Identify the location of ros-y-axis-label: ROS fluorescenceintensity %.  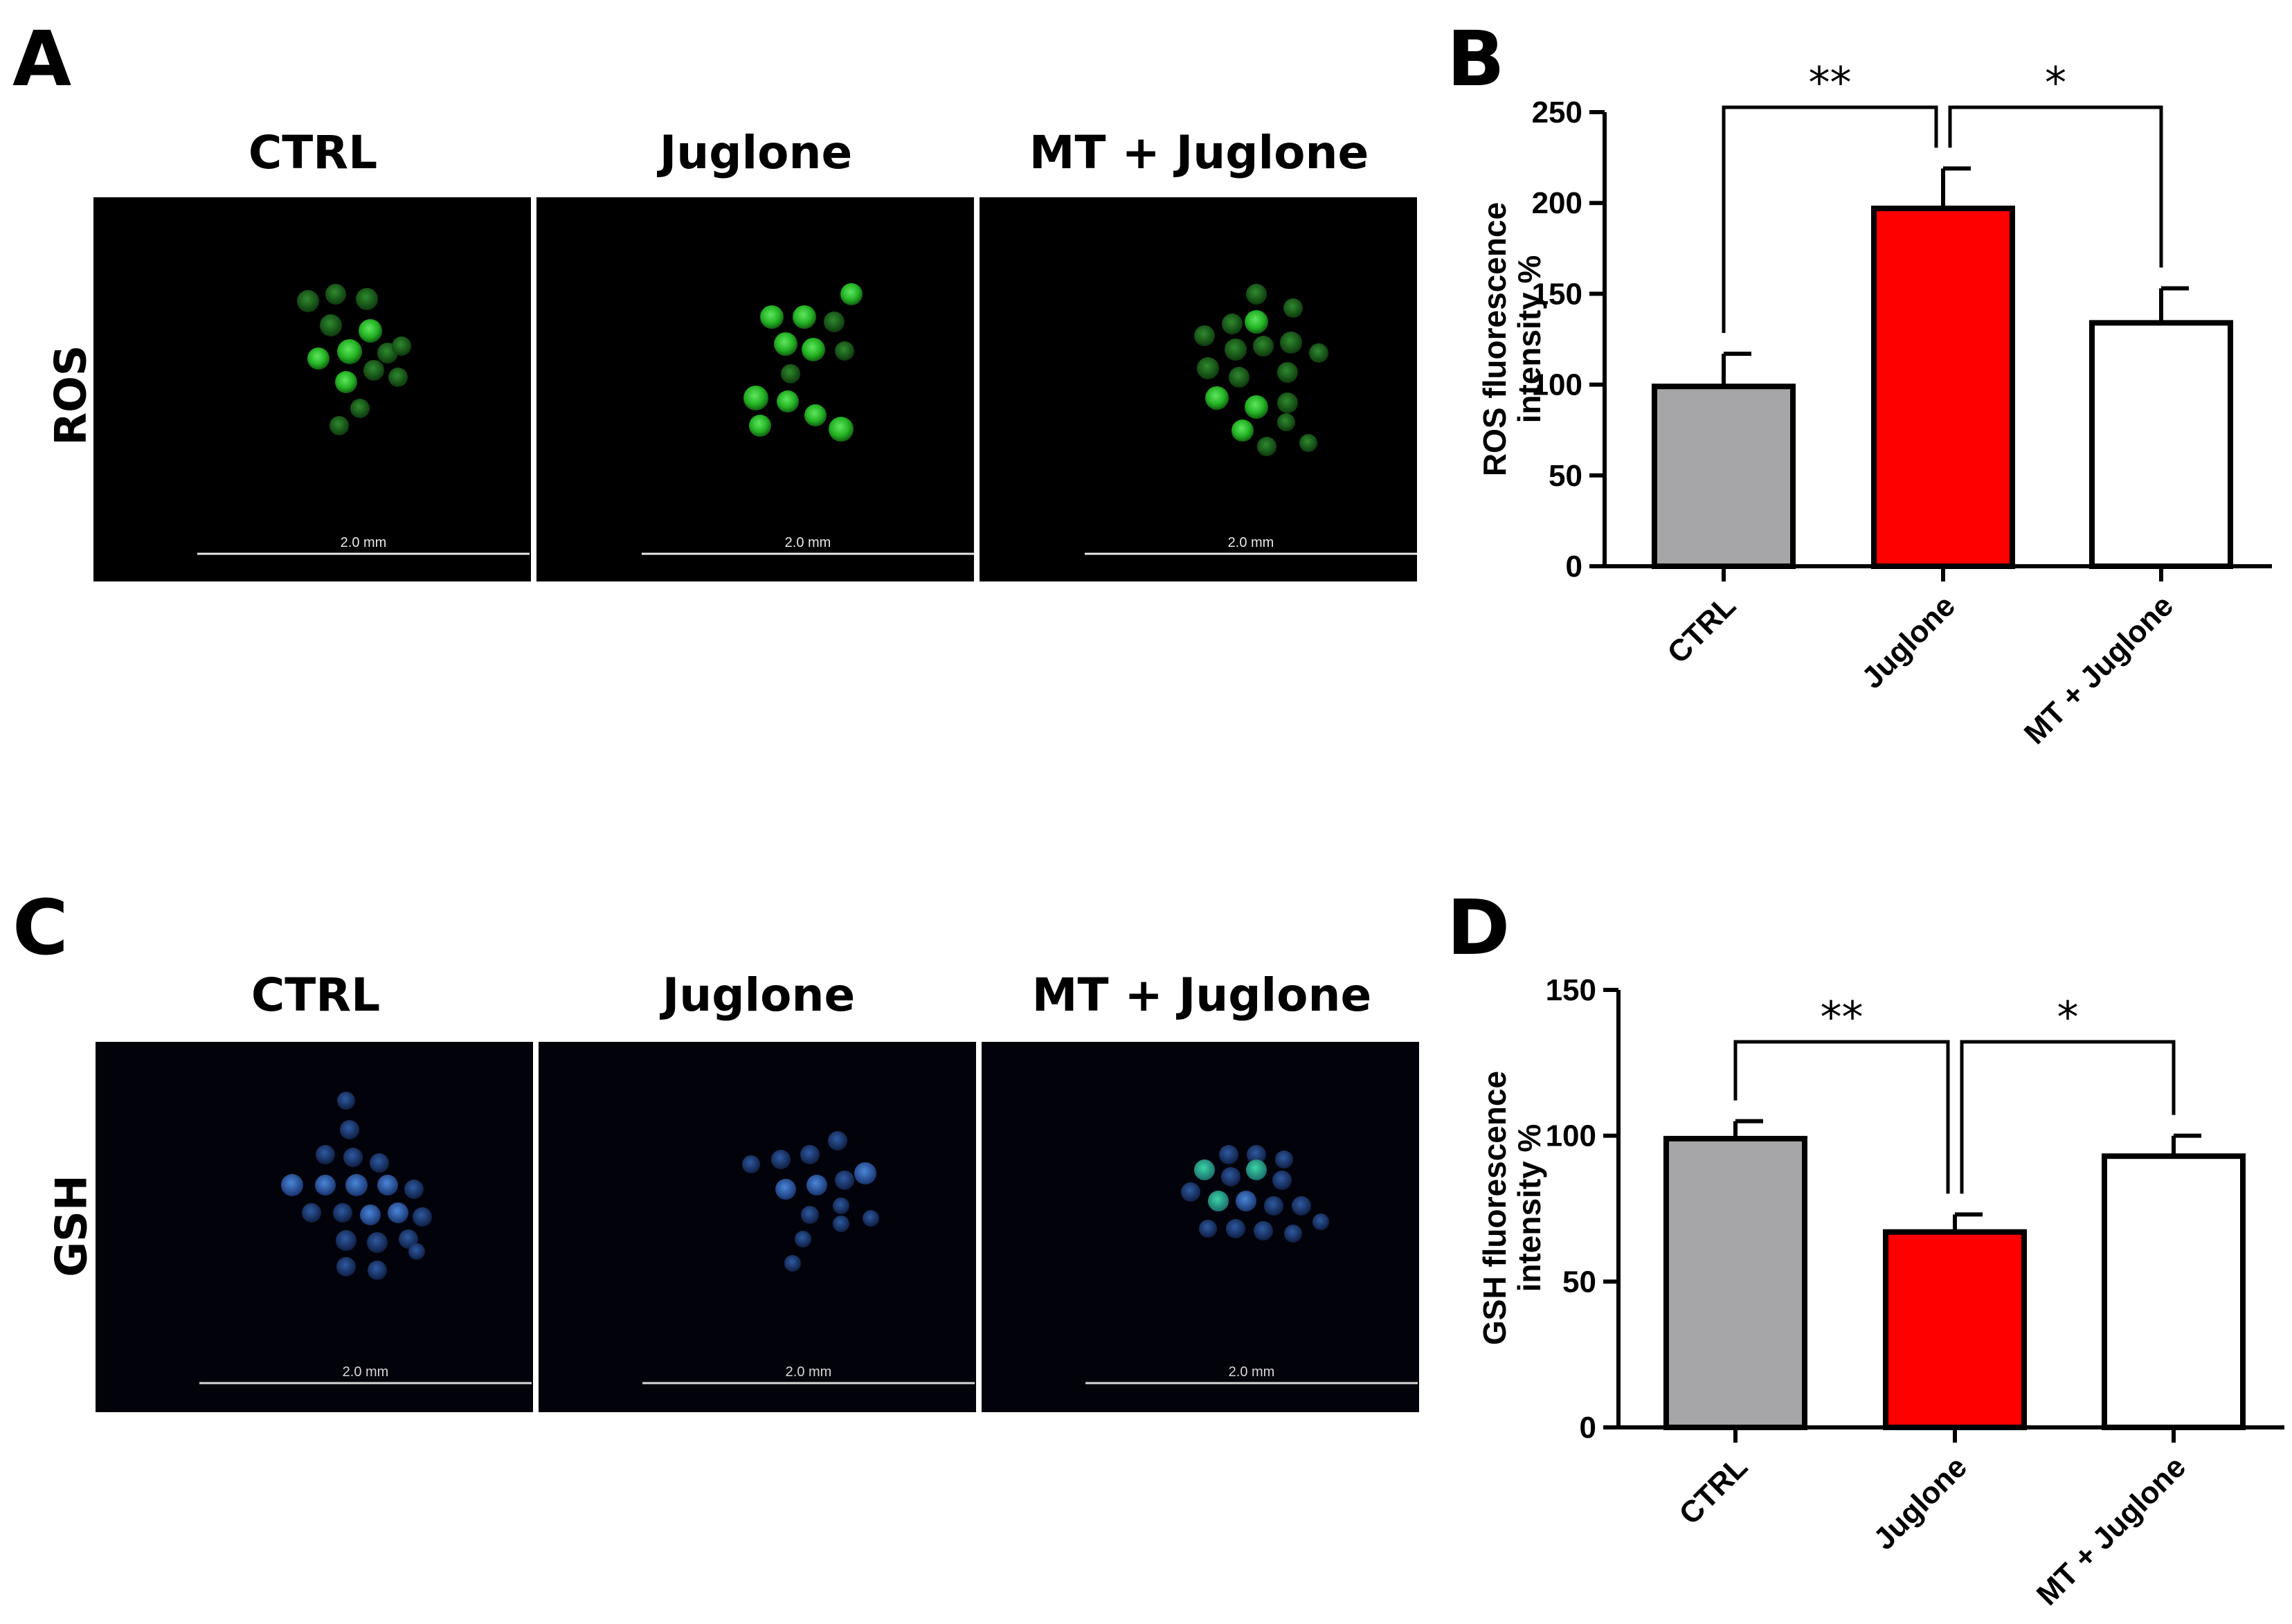
(1512, 339).